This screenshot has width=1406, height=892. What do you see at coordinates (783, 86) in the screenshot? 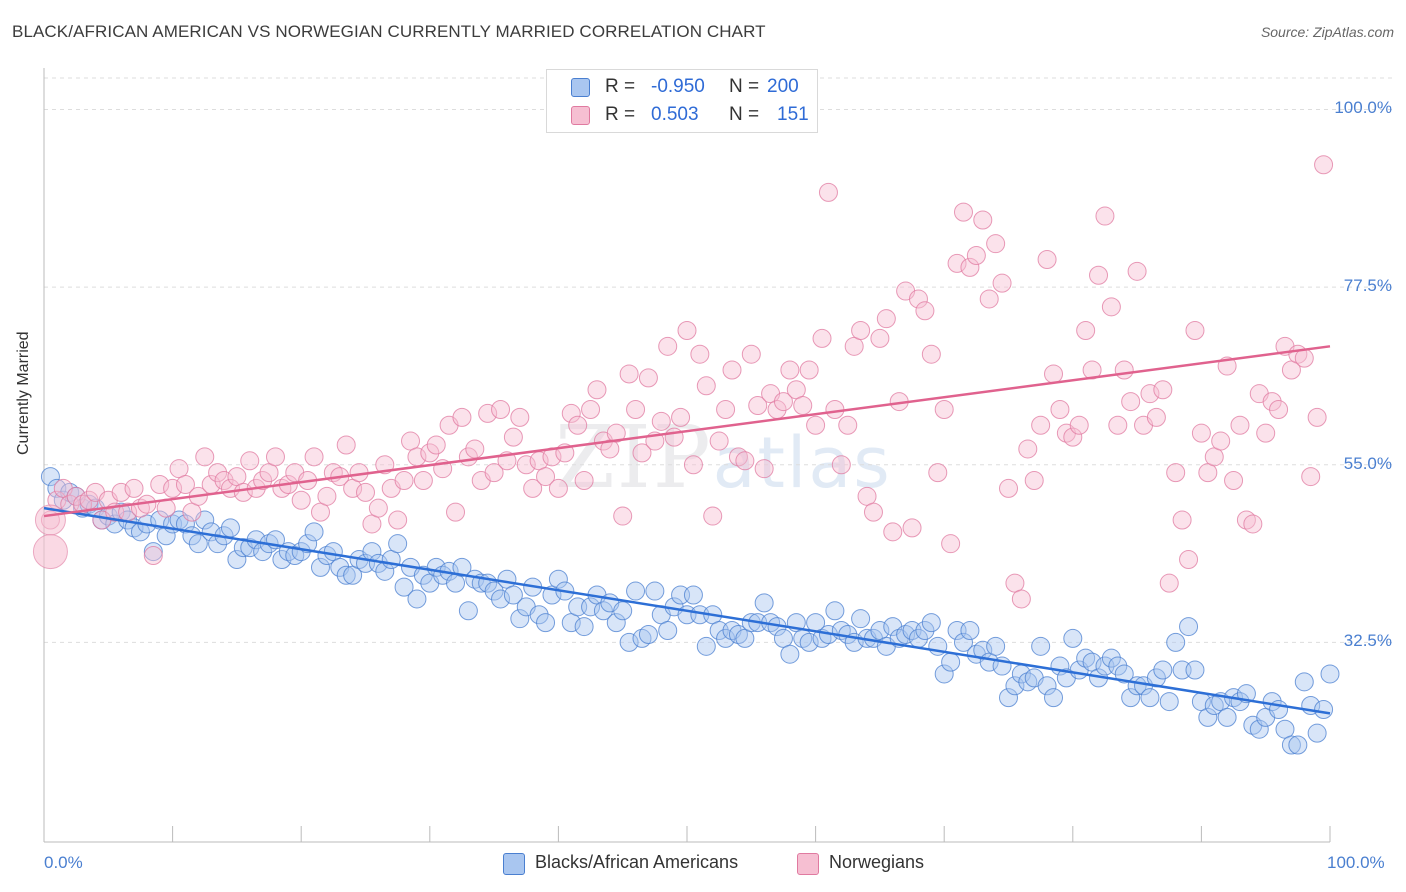
I see `legend-n-value: 200` at bounding box center [783, 86].